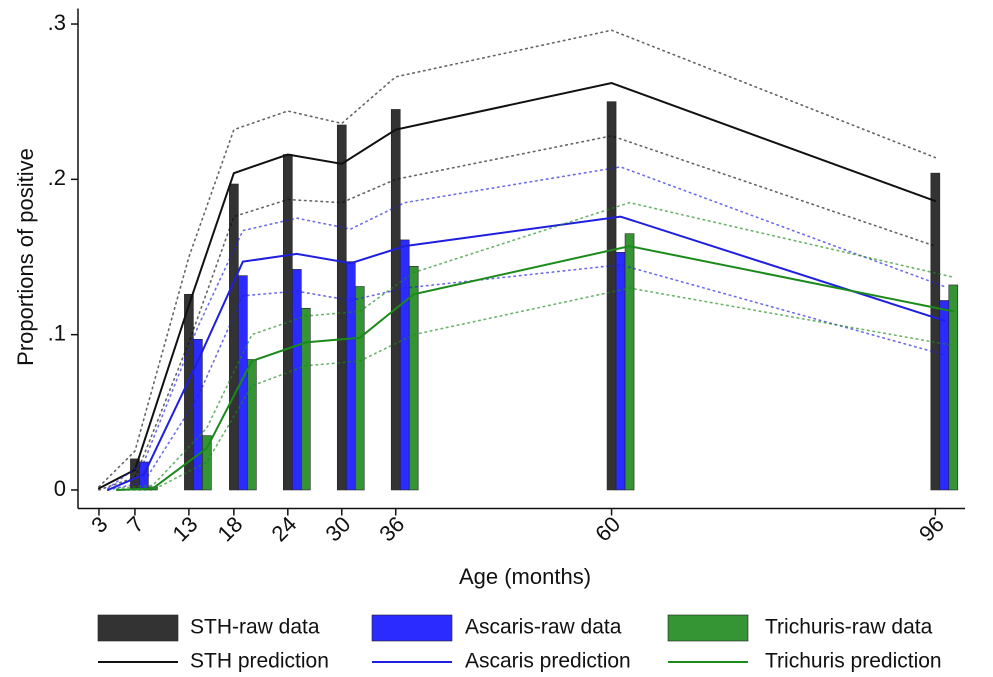  I want to click on y-tick-label: .1, so click(57, 332).